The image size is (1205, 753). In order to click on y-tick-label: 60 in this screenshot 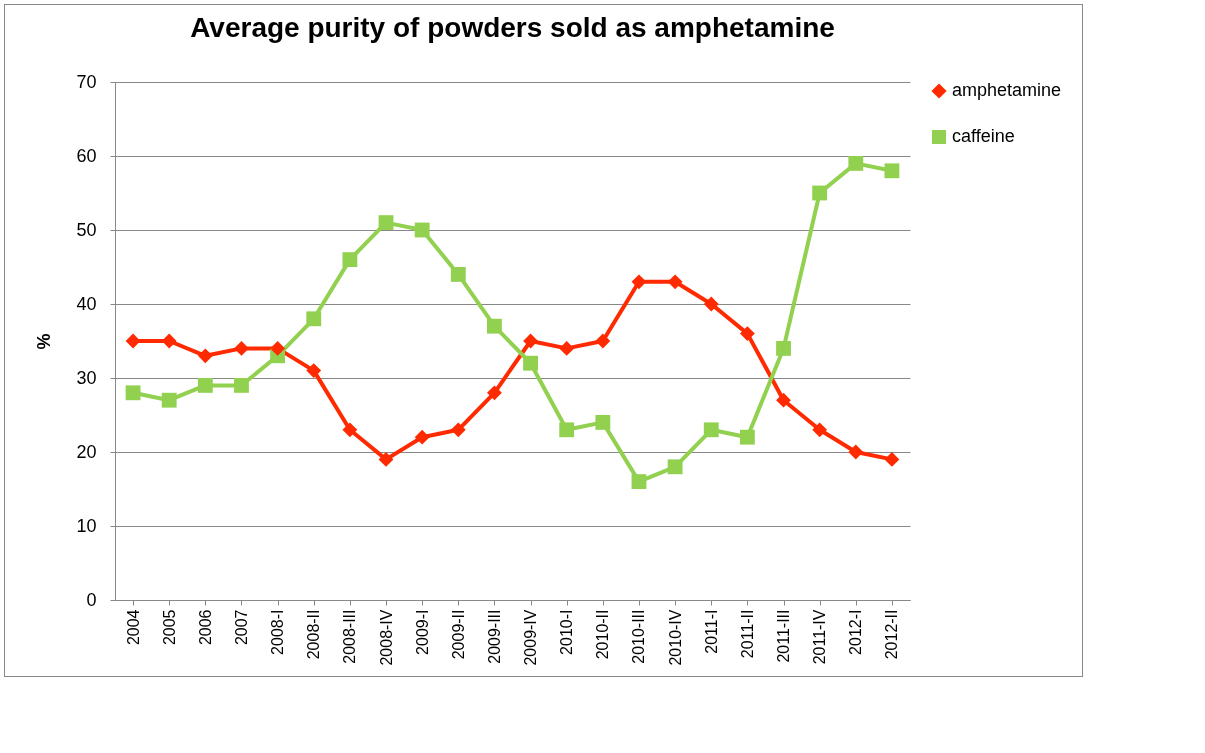, I will do `click(86, 155)`.